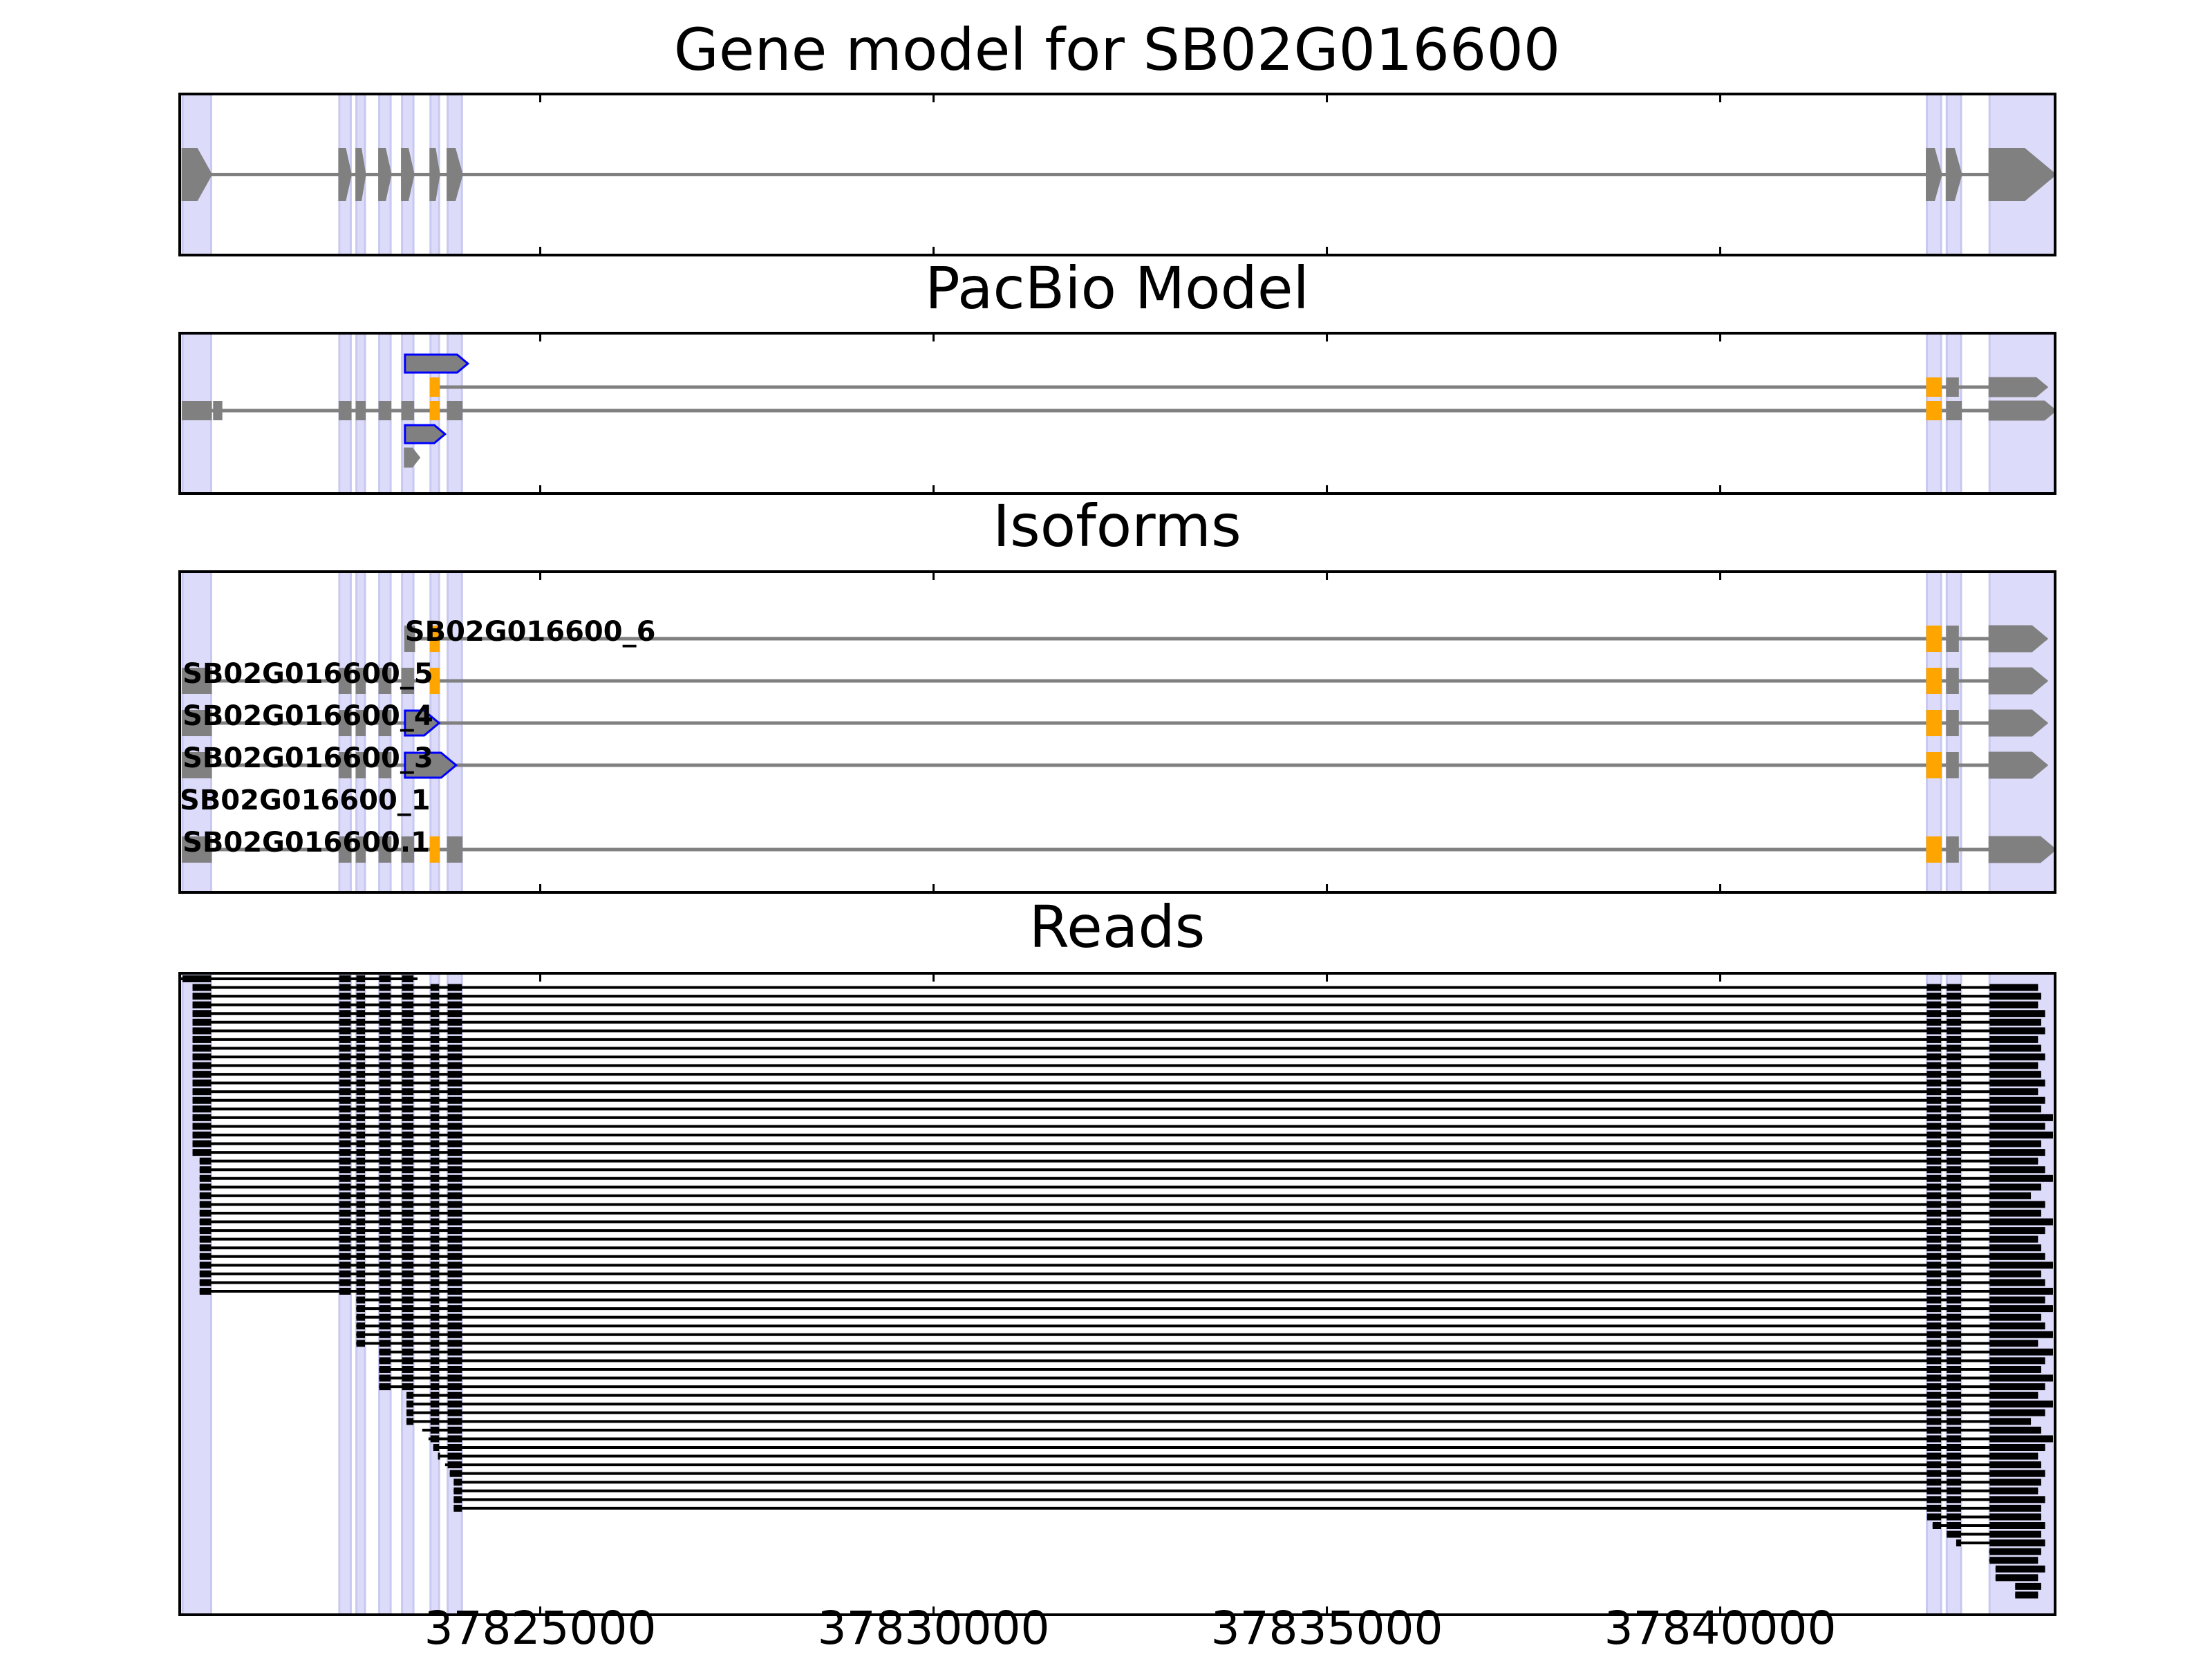  Describe the element at coordinates (1117, 288) in the screenshot. I see `pacbio-title: PacBio Model` at that location.